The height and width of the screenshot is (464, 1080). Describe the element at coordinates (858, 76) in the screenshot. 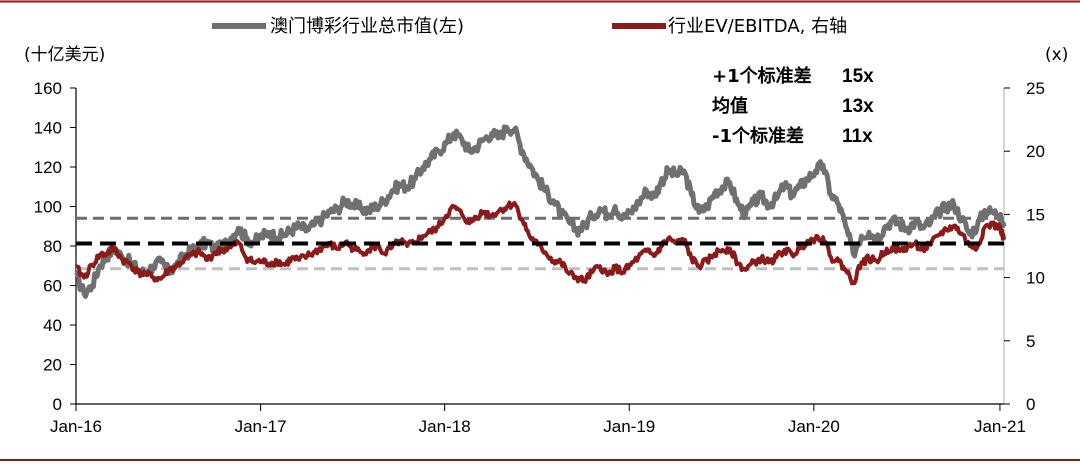

I see `annotation-plus-1-sd-value: 15x` at that location.